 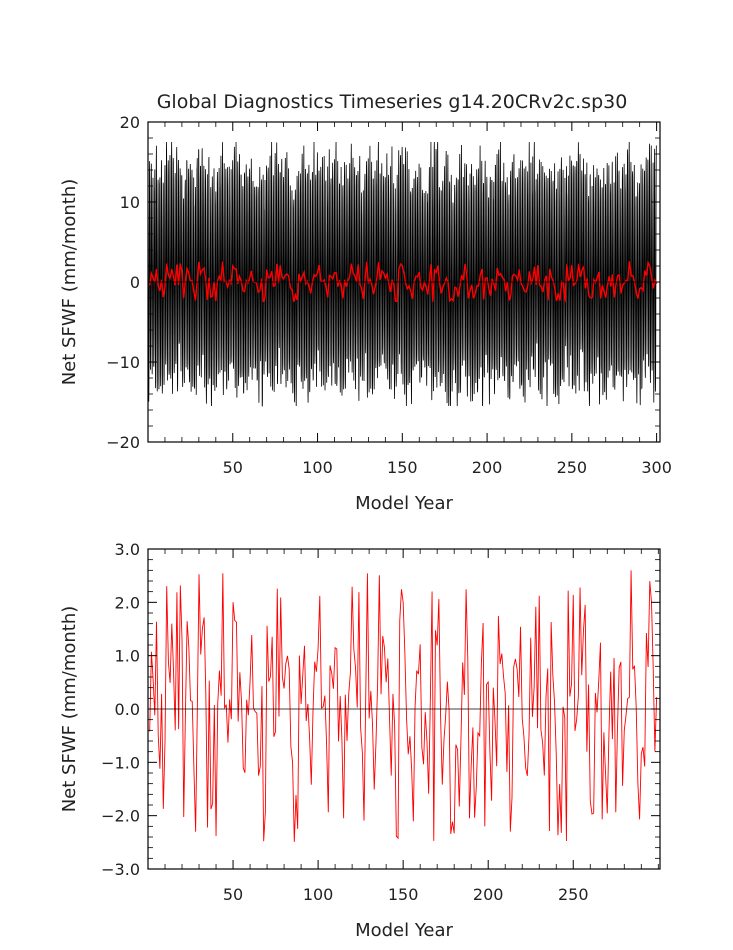 What do you see at coordinates (123, 362) in the screenshot?
I see `top-y-tick-label: −10` at bounding box center [123, 362].